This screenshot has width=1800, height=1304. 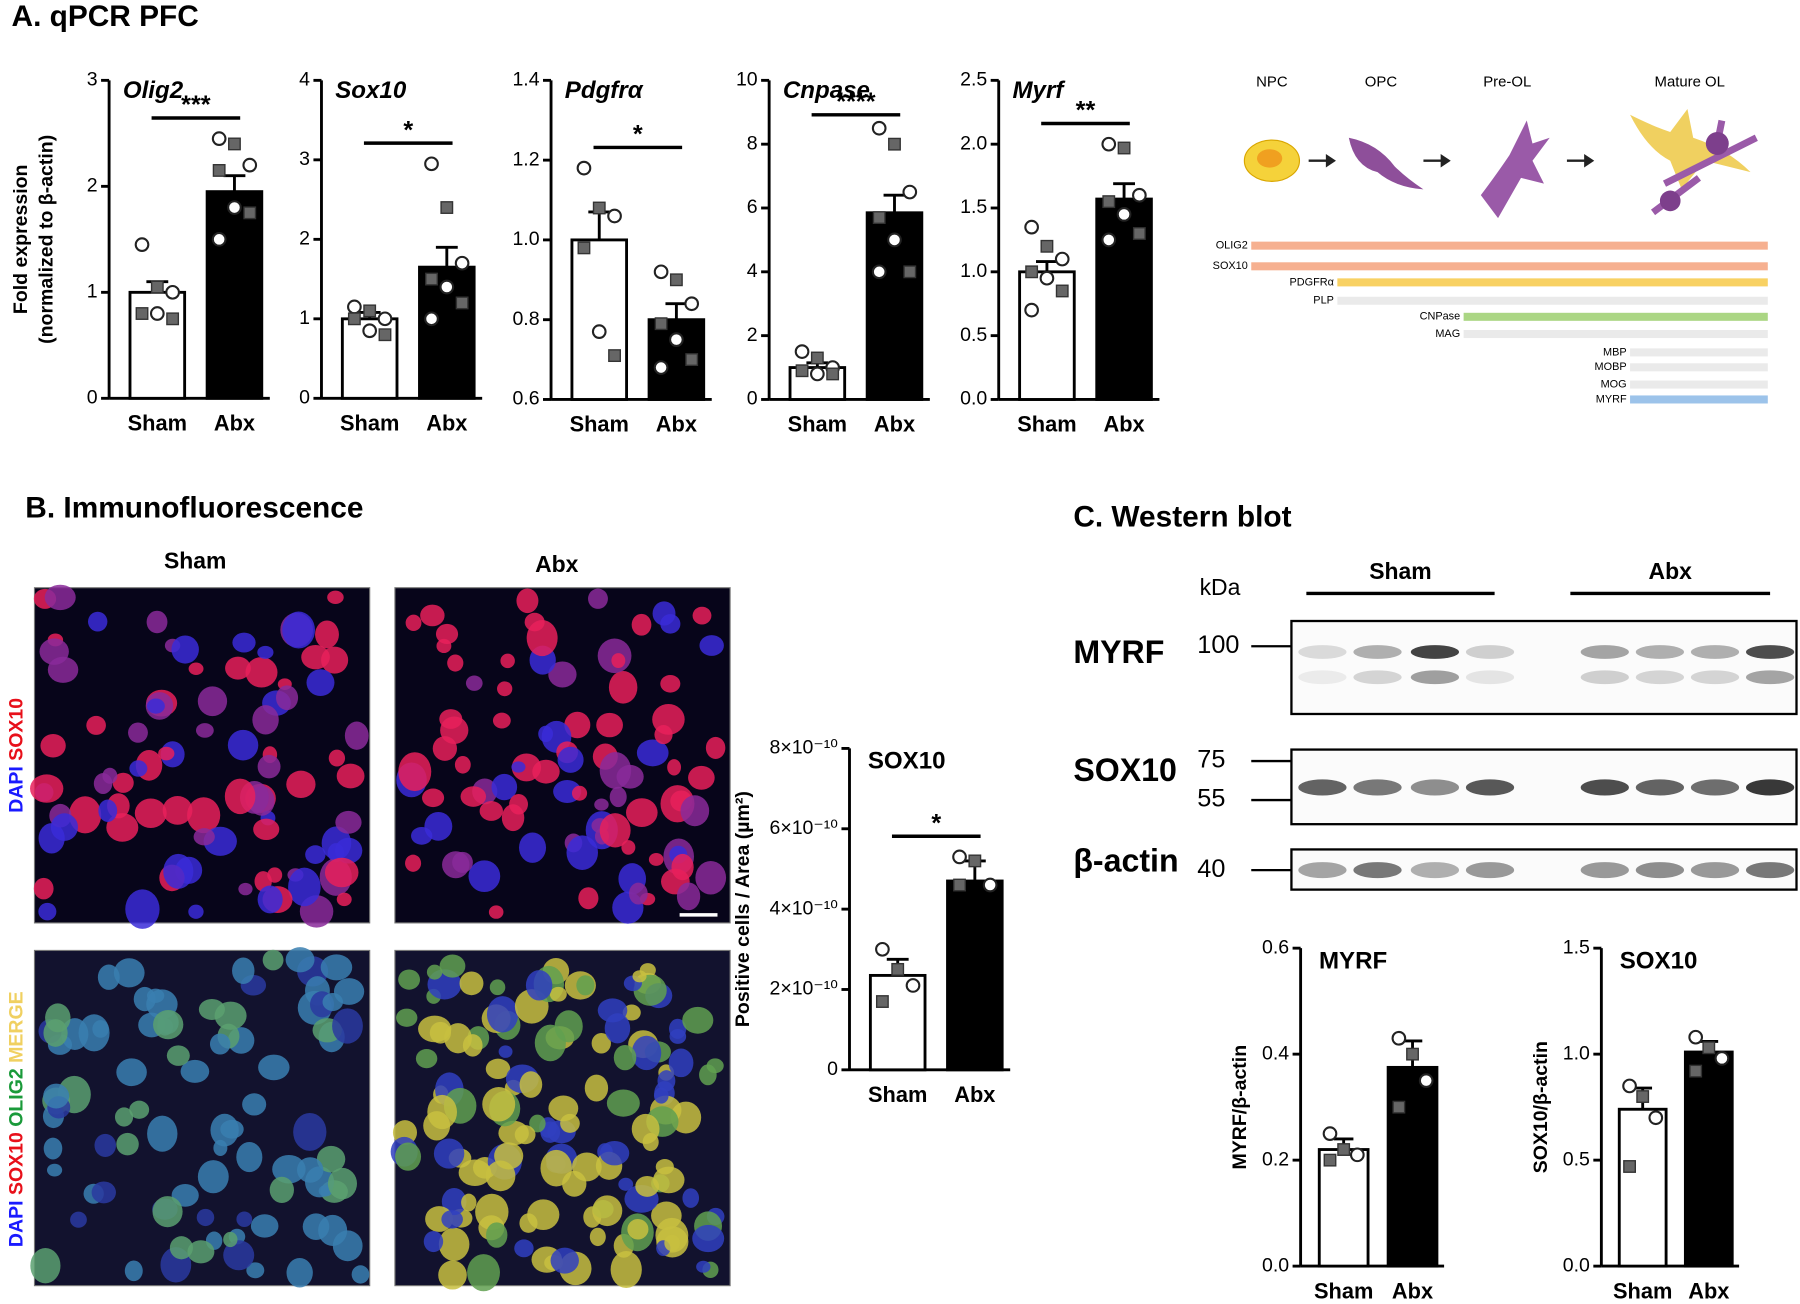 What do you see at coordinates (1086, 111) in the screenshot?
I see `significance-label: **` at bounding box center [1086, 111].